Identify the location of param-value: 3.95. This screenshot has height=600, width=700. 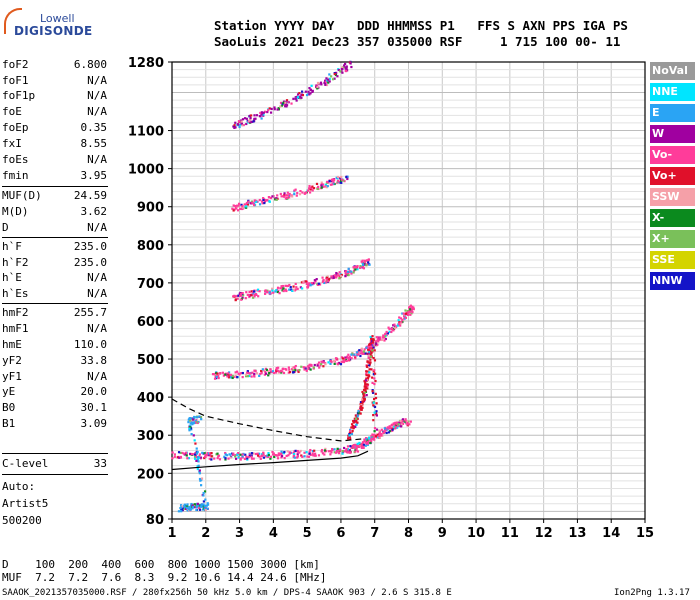
(94, 175).